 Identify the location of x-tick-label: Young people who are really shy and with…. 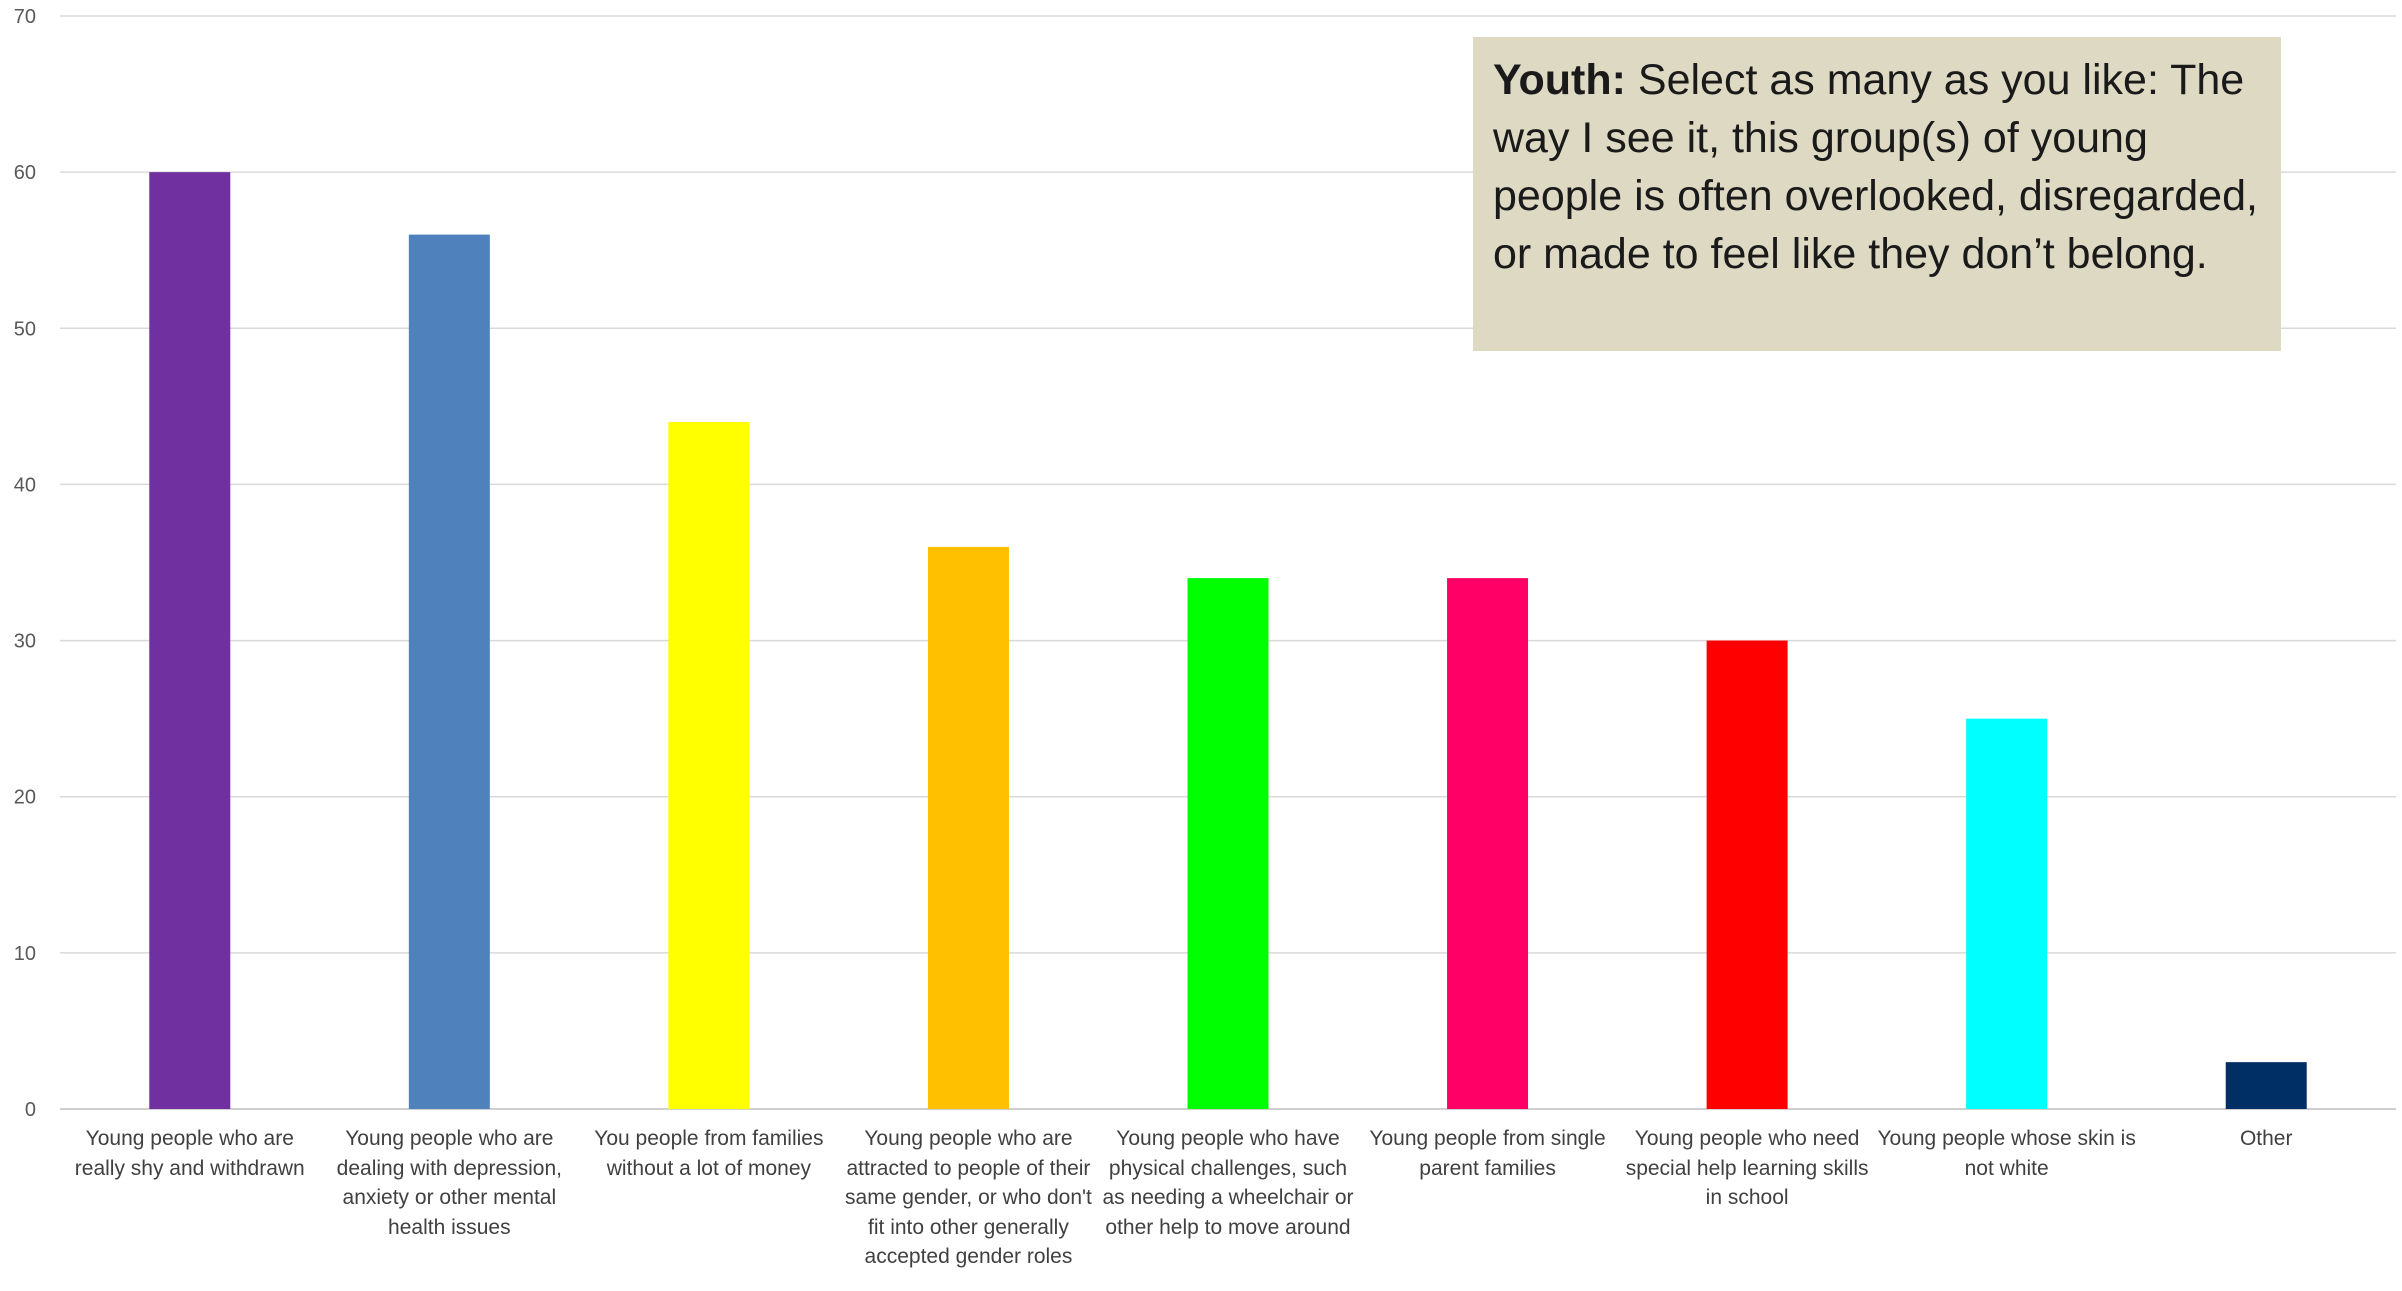
(189, 1153).